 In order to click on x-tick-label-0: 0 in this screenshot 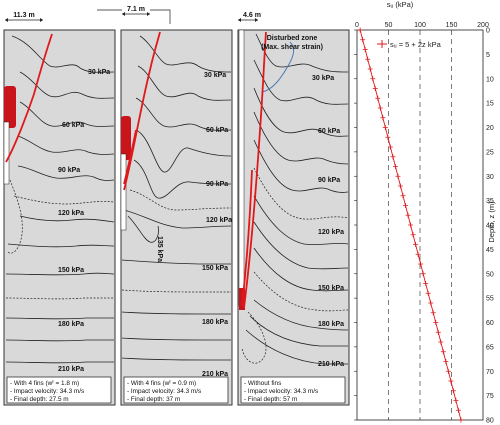, I will do `click(357, 25)`.